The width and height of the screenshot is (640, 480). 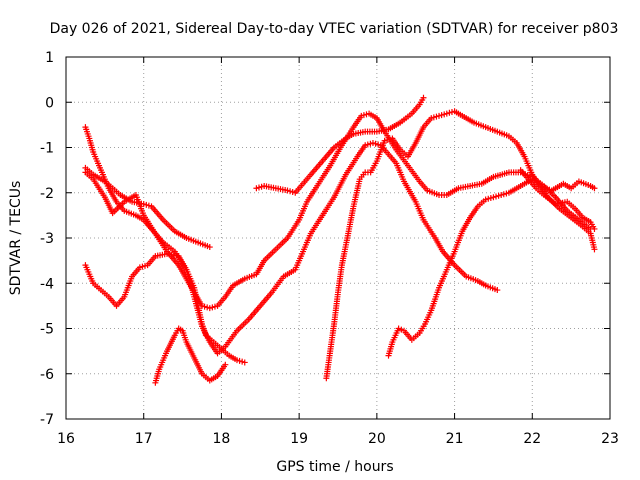 I want to click on y-tick-label: 0, so click(x=49, y=103).